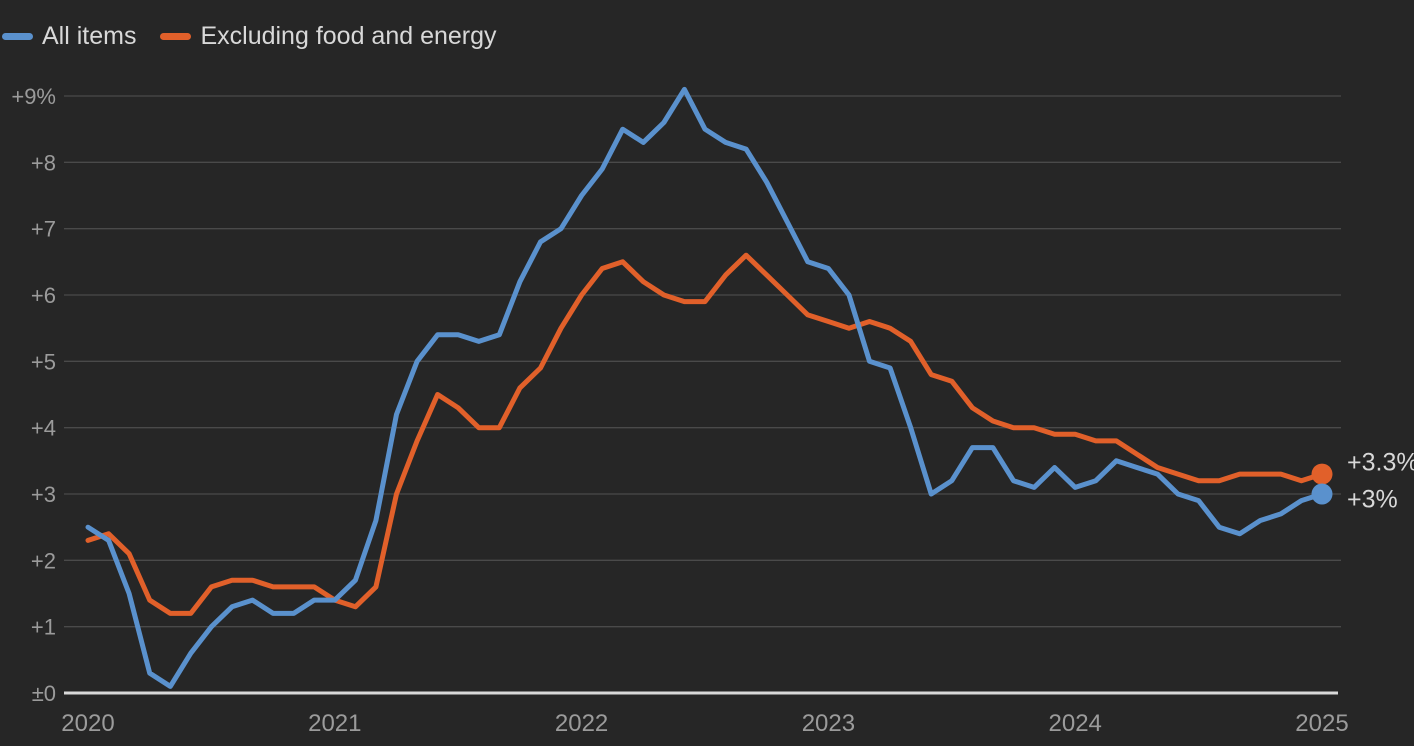  Describe the element at coordinates (1380, 463) in the screenshot. I see `series-end-label-core: +3.3%` at that location.